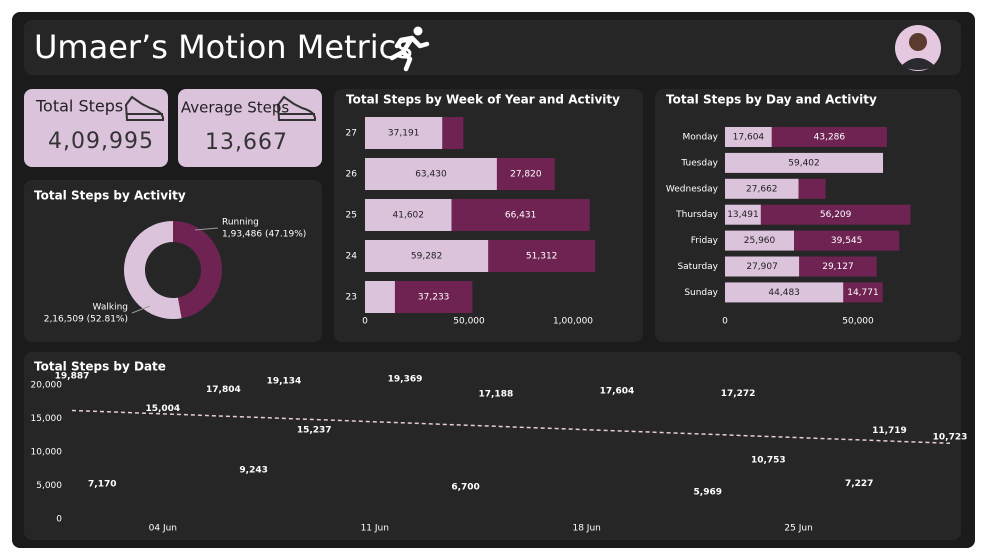 This screenshot has height=560, width=993. What do you see at coordinates (859, 484) in the screenshot?
I see `data-label: 7,227` at bounding box center [859, 484].